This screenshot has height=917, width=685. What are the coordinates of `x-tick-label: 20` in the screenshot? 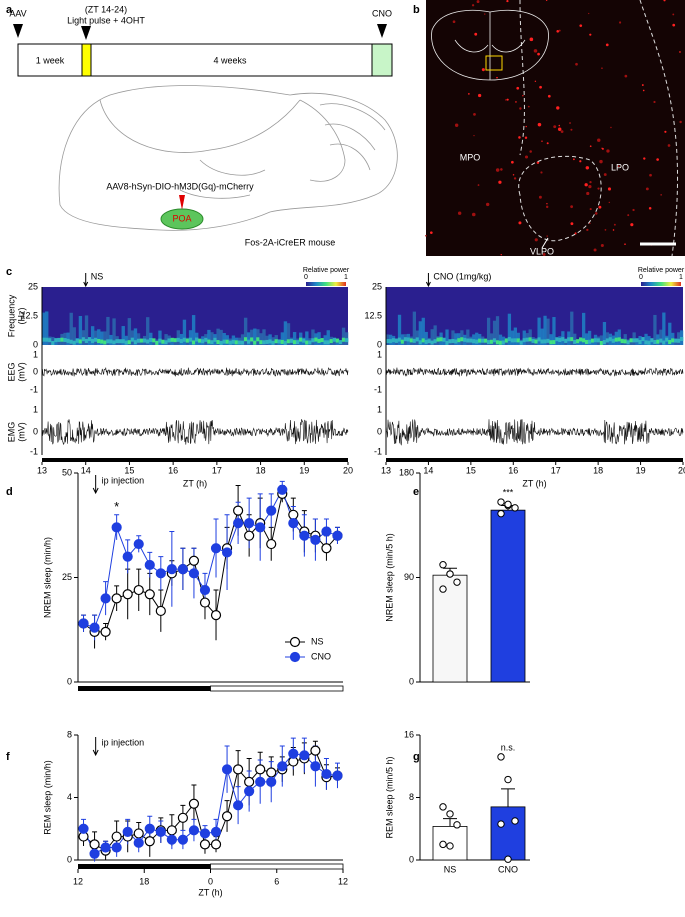 It's located at (681, 470).